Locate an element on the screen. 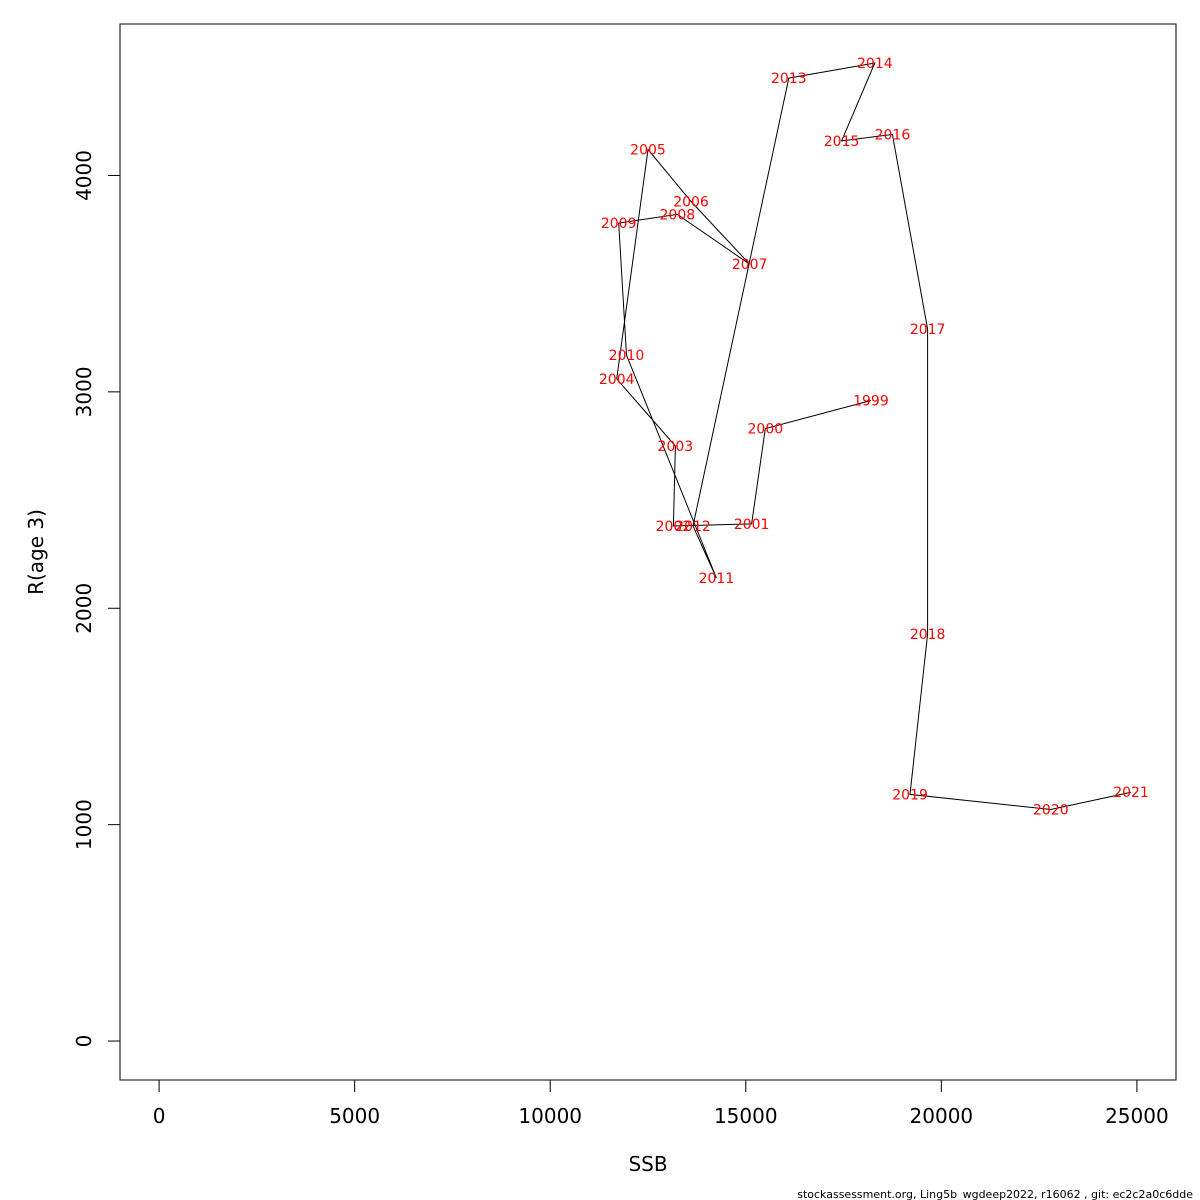 The height and width of the screenshot is (1200, 1200). point-label-2008: 2008 is located at coordinates (678, 215).